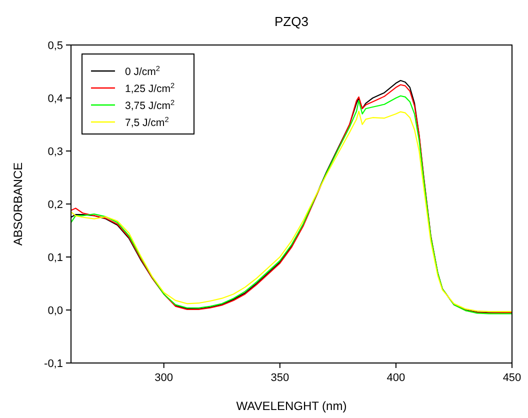 This screenshot has width=528, height=418. I want to click on legend-label: 3,75 J/cm$^{2}$, so click(150, 105).